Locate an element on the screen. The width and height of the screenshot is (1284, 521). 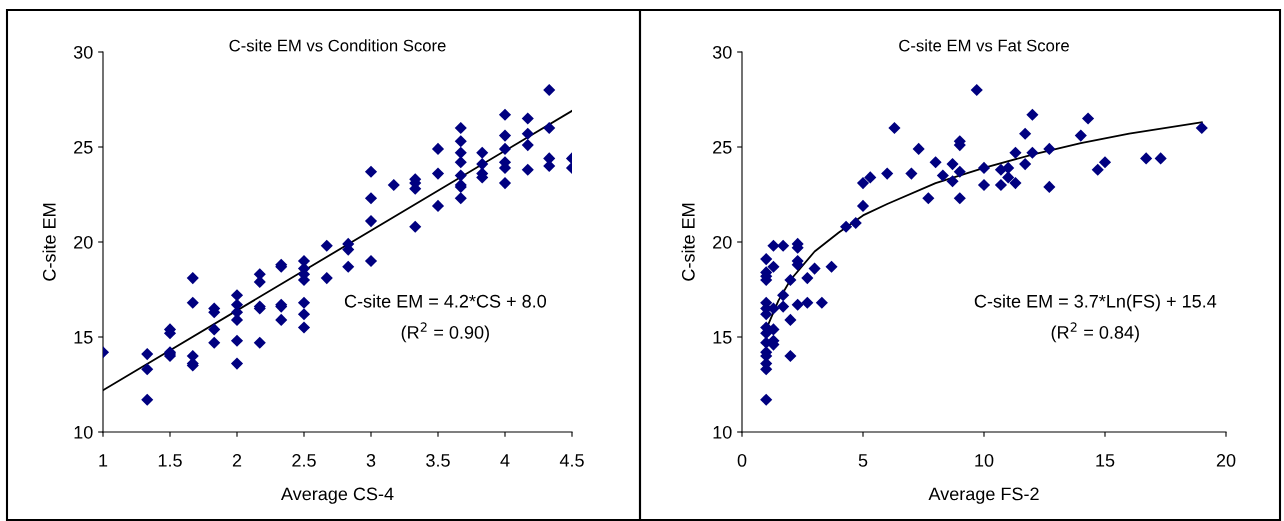
annotation: (R$^{2}$ = 0.90) is located at coordinates (445, 332).